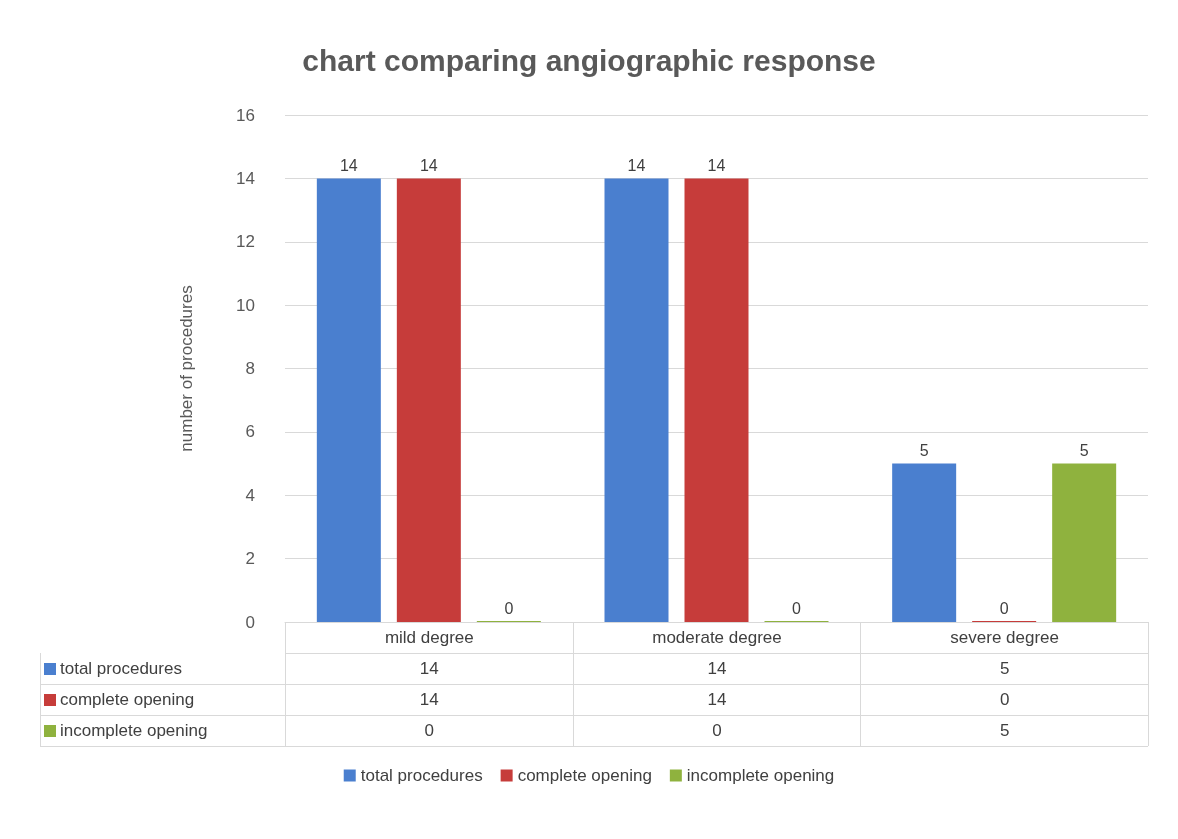  What do you see at coordinates (717, 637) in the screenshot?
I see `x-tick-label: moderate degree` at bounding box center [717, 637].